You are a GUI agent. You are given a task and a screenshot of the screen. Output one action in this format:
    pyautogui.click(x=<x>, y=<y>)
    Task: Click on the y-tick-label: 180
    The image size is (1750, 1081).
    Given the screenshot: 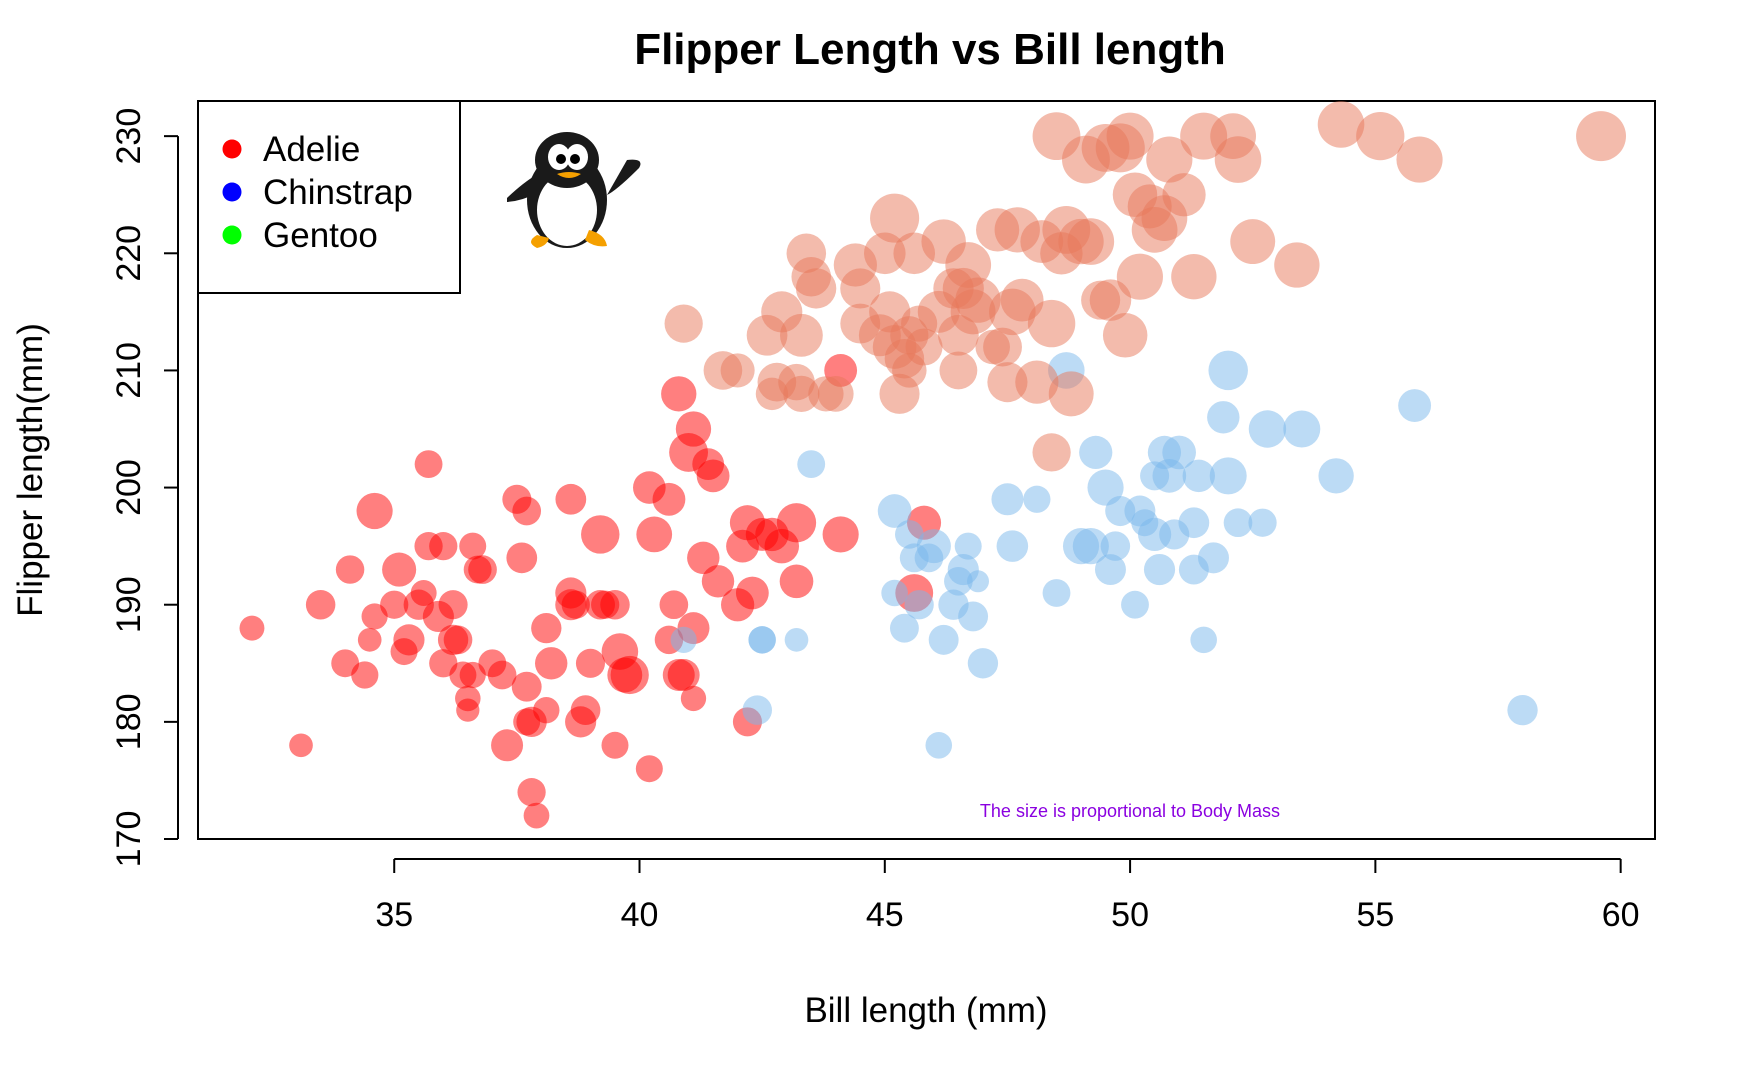 What is the action you would take?
    pyautogui.click(x=129, y=721)
    